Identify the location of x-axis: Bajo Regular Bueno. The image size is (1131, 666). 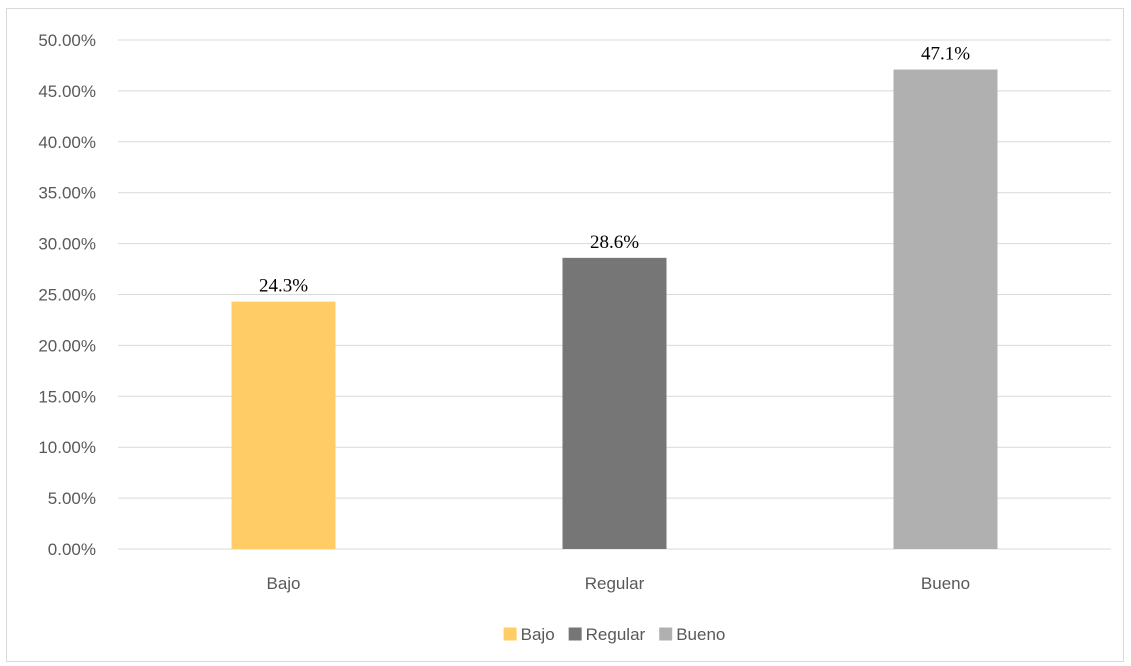
(618, 583).